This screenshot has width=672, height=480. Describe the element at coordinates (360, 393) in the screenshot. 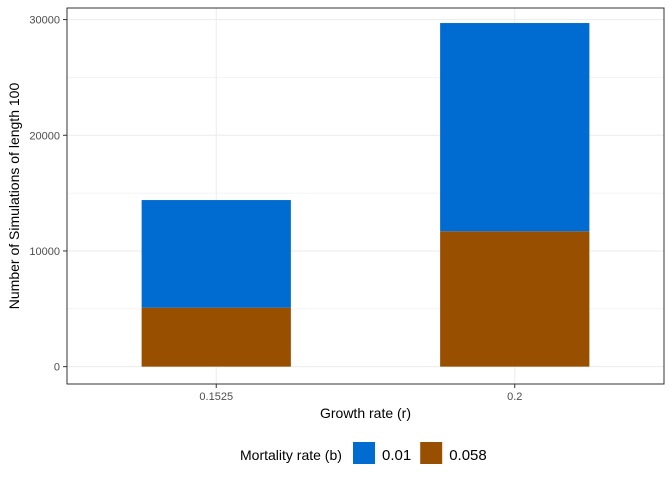

I see `x-axis-ticks: 0.1525 0.2` at that location.